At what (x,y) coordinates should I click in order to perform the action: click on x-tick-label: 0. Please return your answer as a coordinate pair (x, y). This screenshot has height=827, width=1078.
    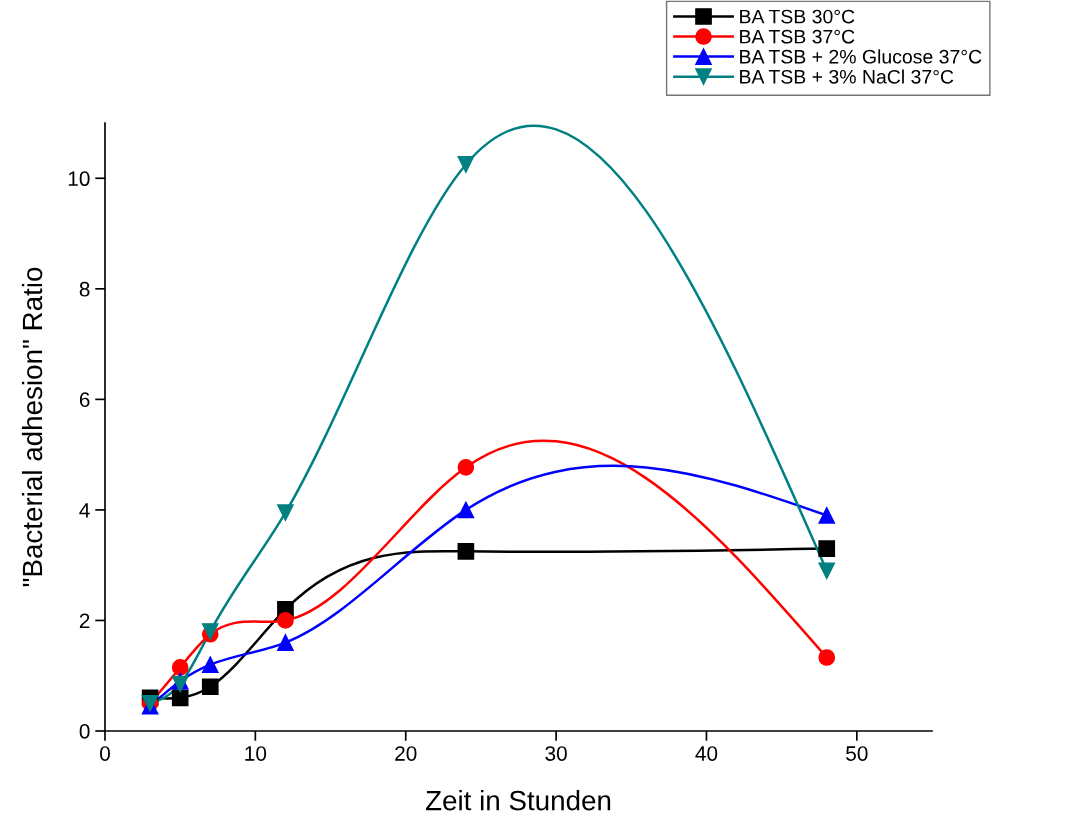
    Looking at the image, I should click on (105, 753).